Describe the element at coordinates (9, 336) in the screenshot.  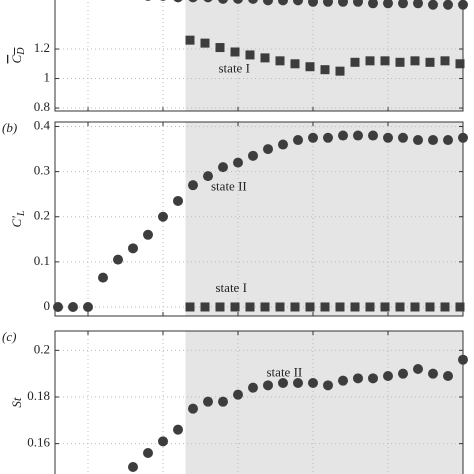
I see `panel-label: (c)` at that location.